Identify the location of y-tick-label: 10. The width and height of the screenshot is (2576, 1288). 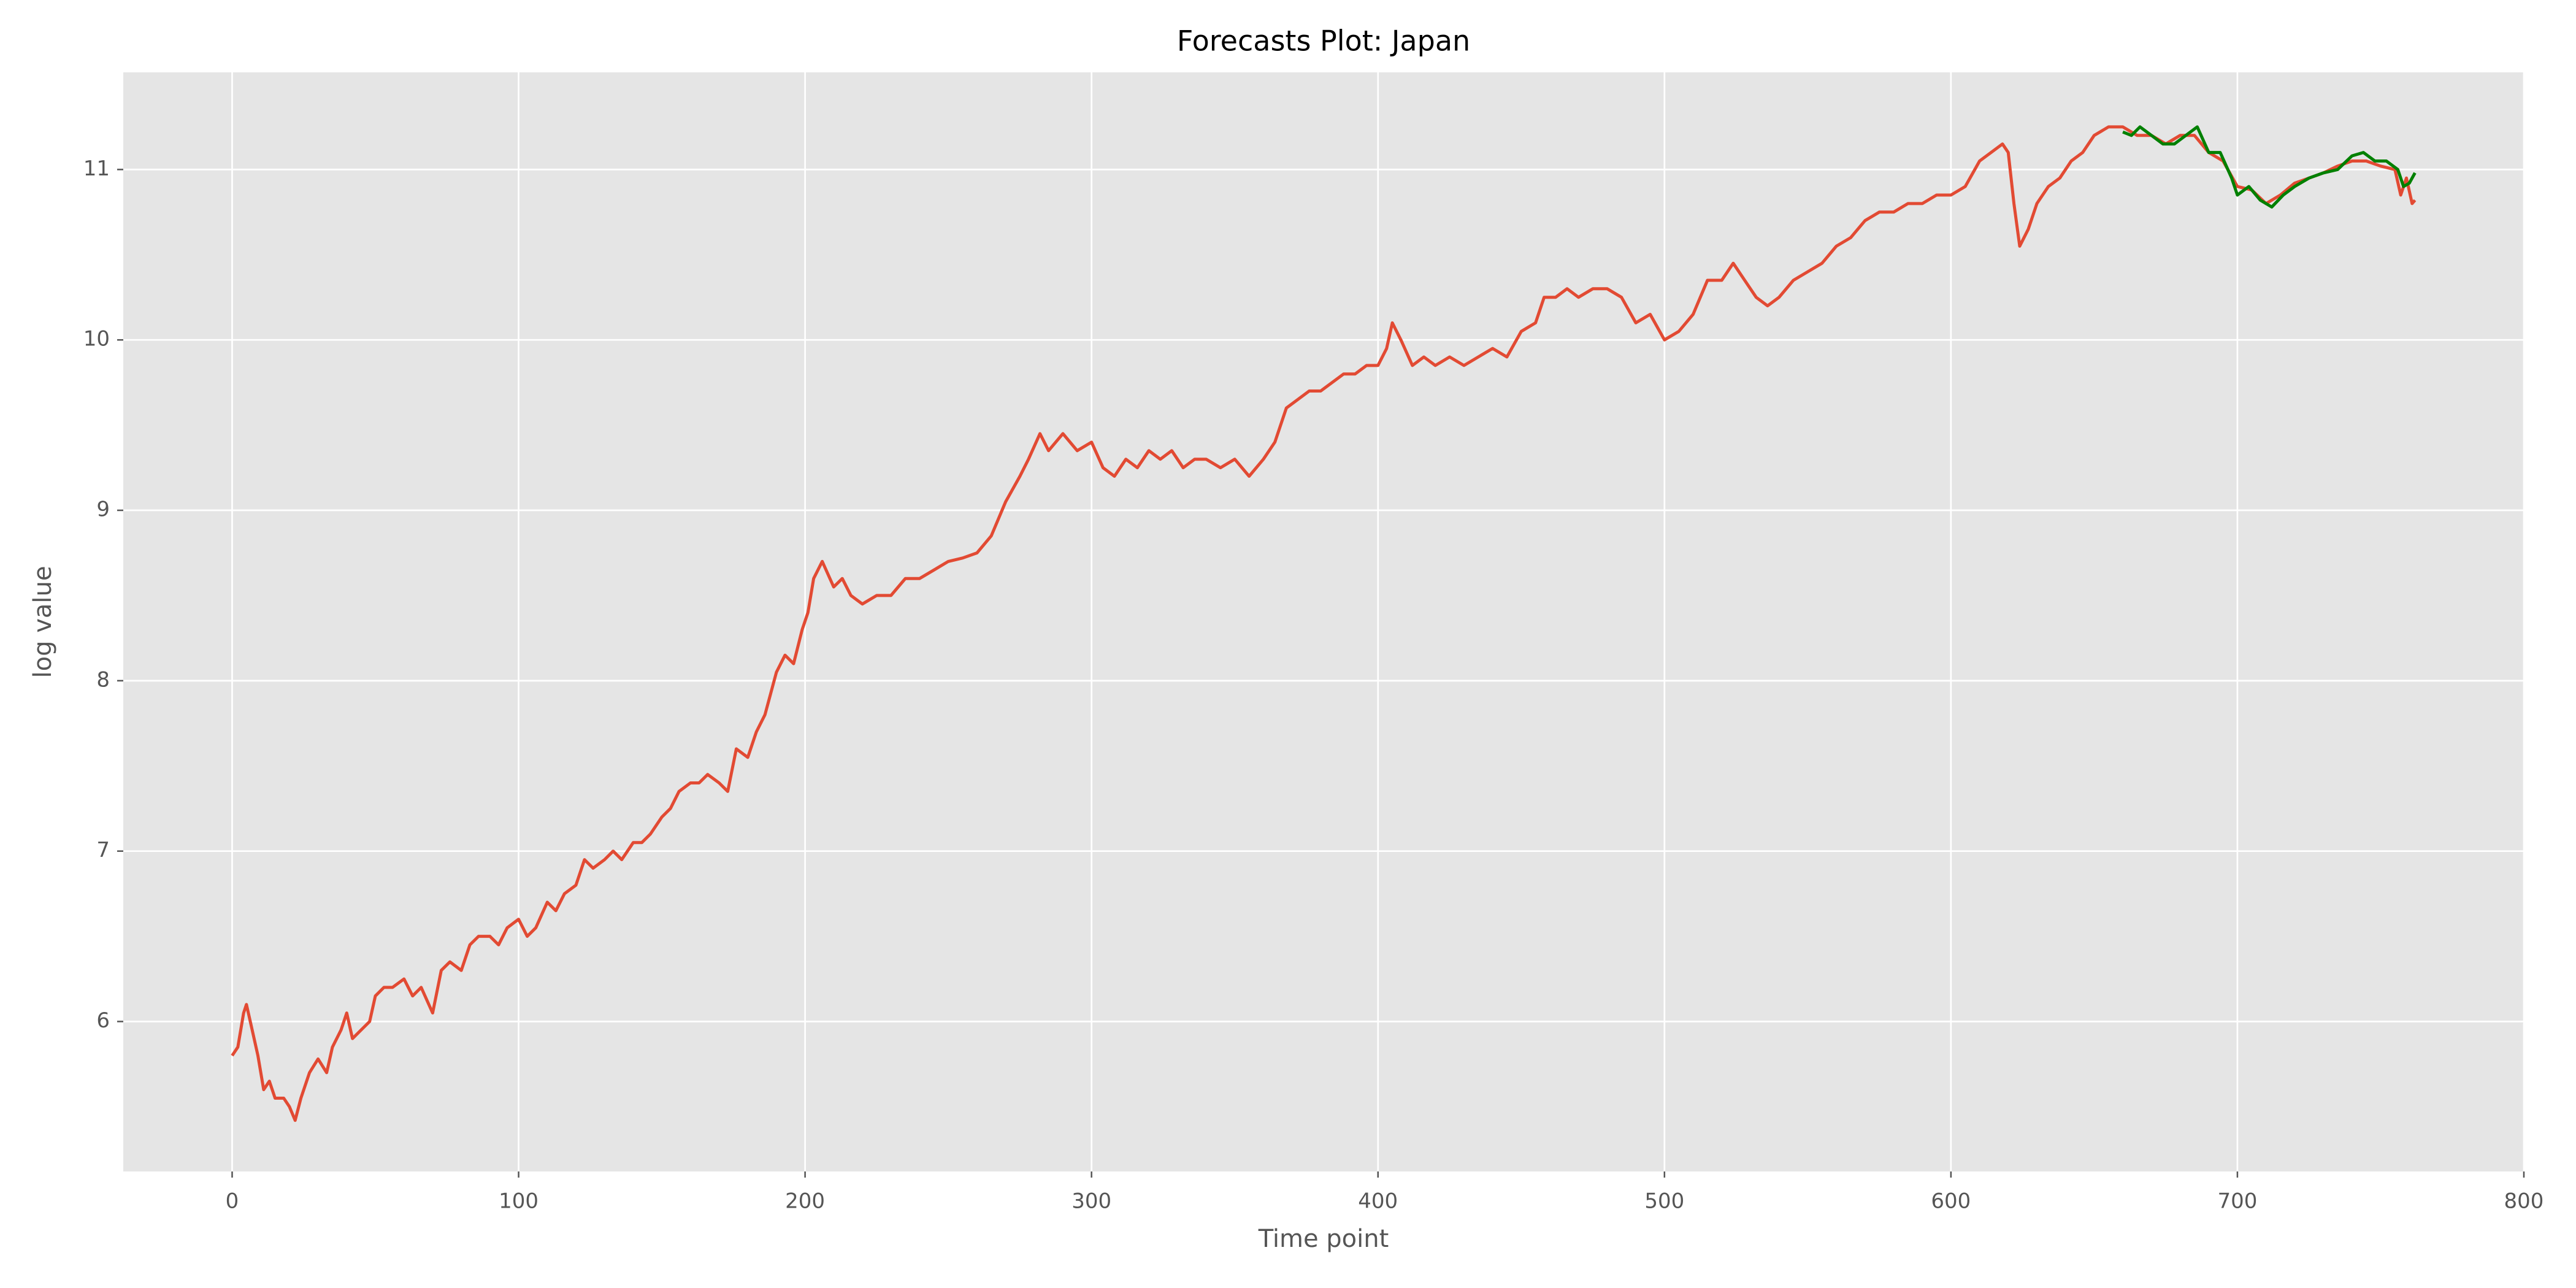
(96, 339).